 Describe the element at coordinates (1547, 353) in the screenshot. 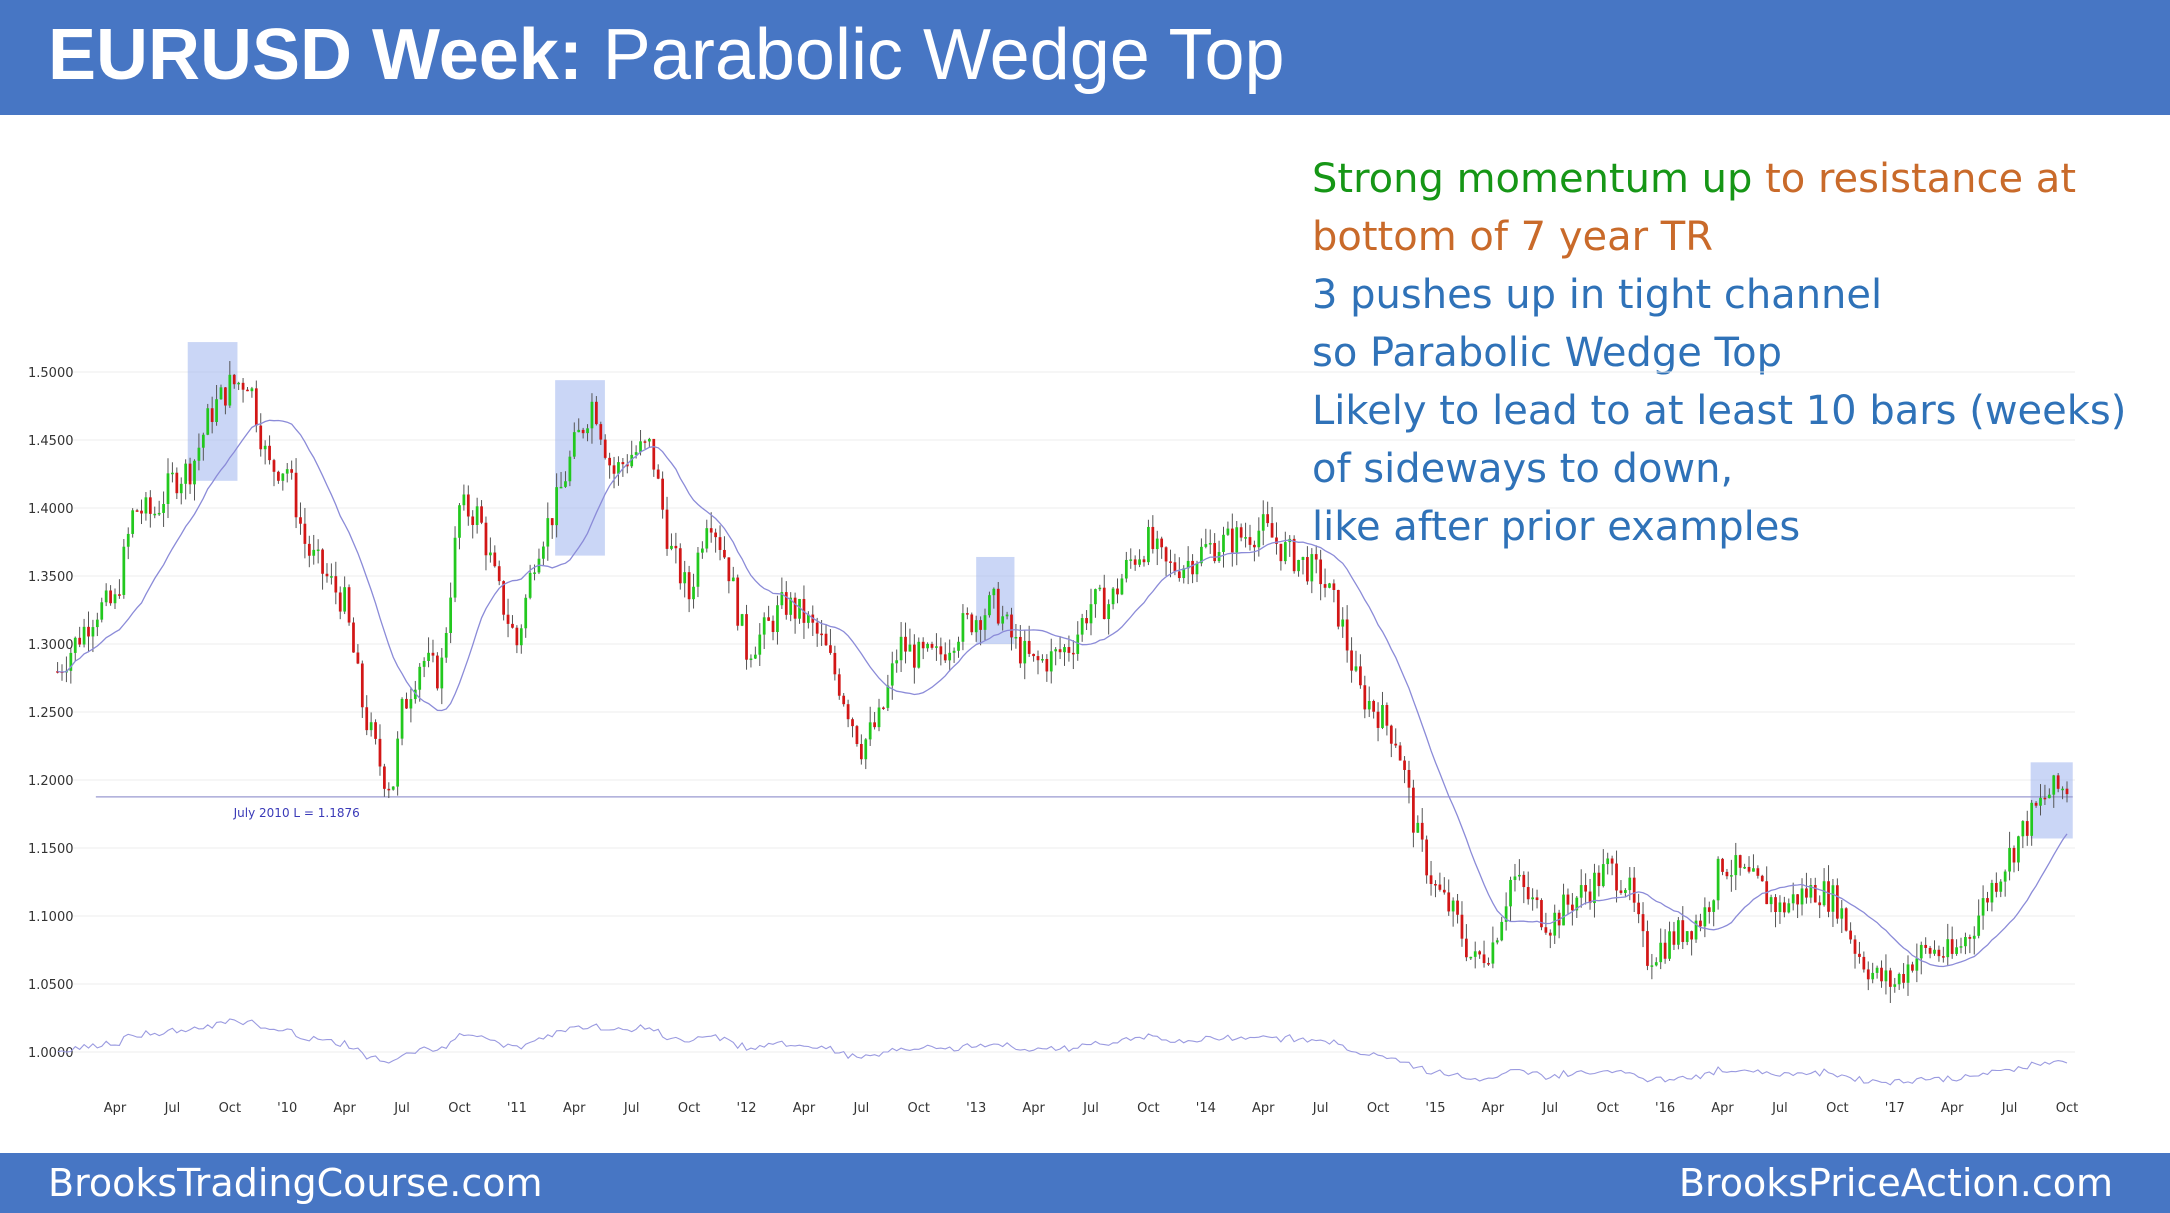

I see `note-line4: so Parabolic Wedge Top` at that location.